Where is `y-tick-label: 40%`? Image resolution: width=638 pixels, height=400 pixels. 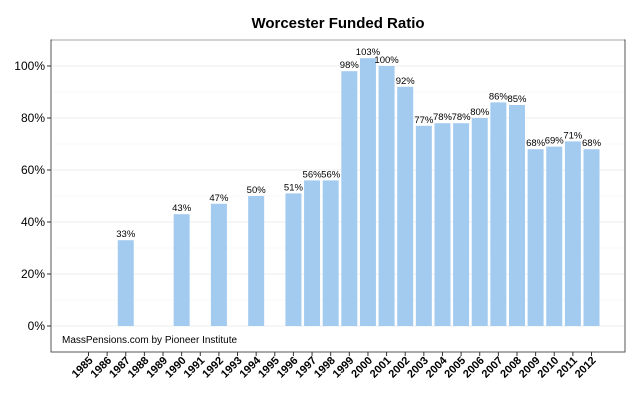
y-tick-label: 40% is located at coordinates (33, 222).